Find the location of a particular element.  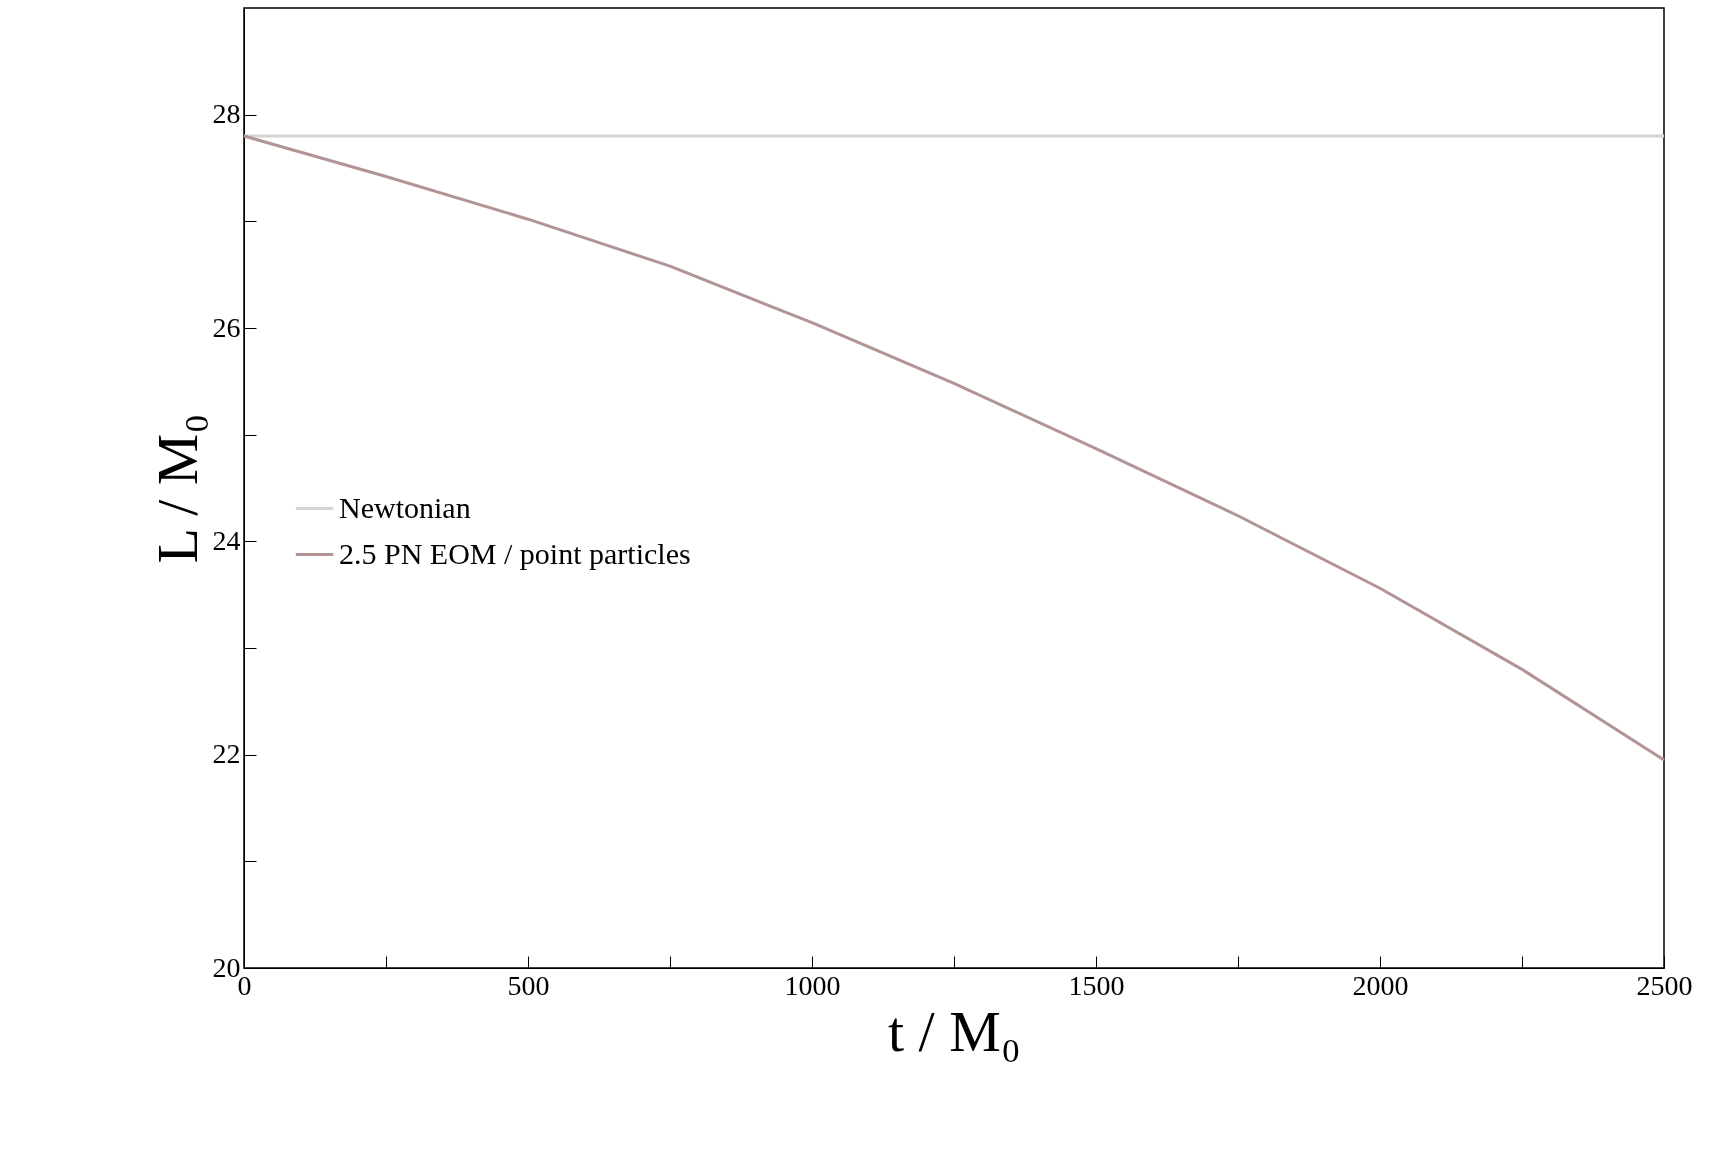

y-tick-label: 28 is located at coordinates (226, 114).